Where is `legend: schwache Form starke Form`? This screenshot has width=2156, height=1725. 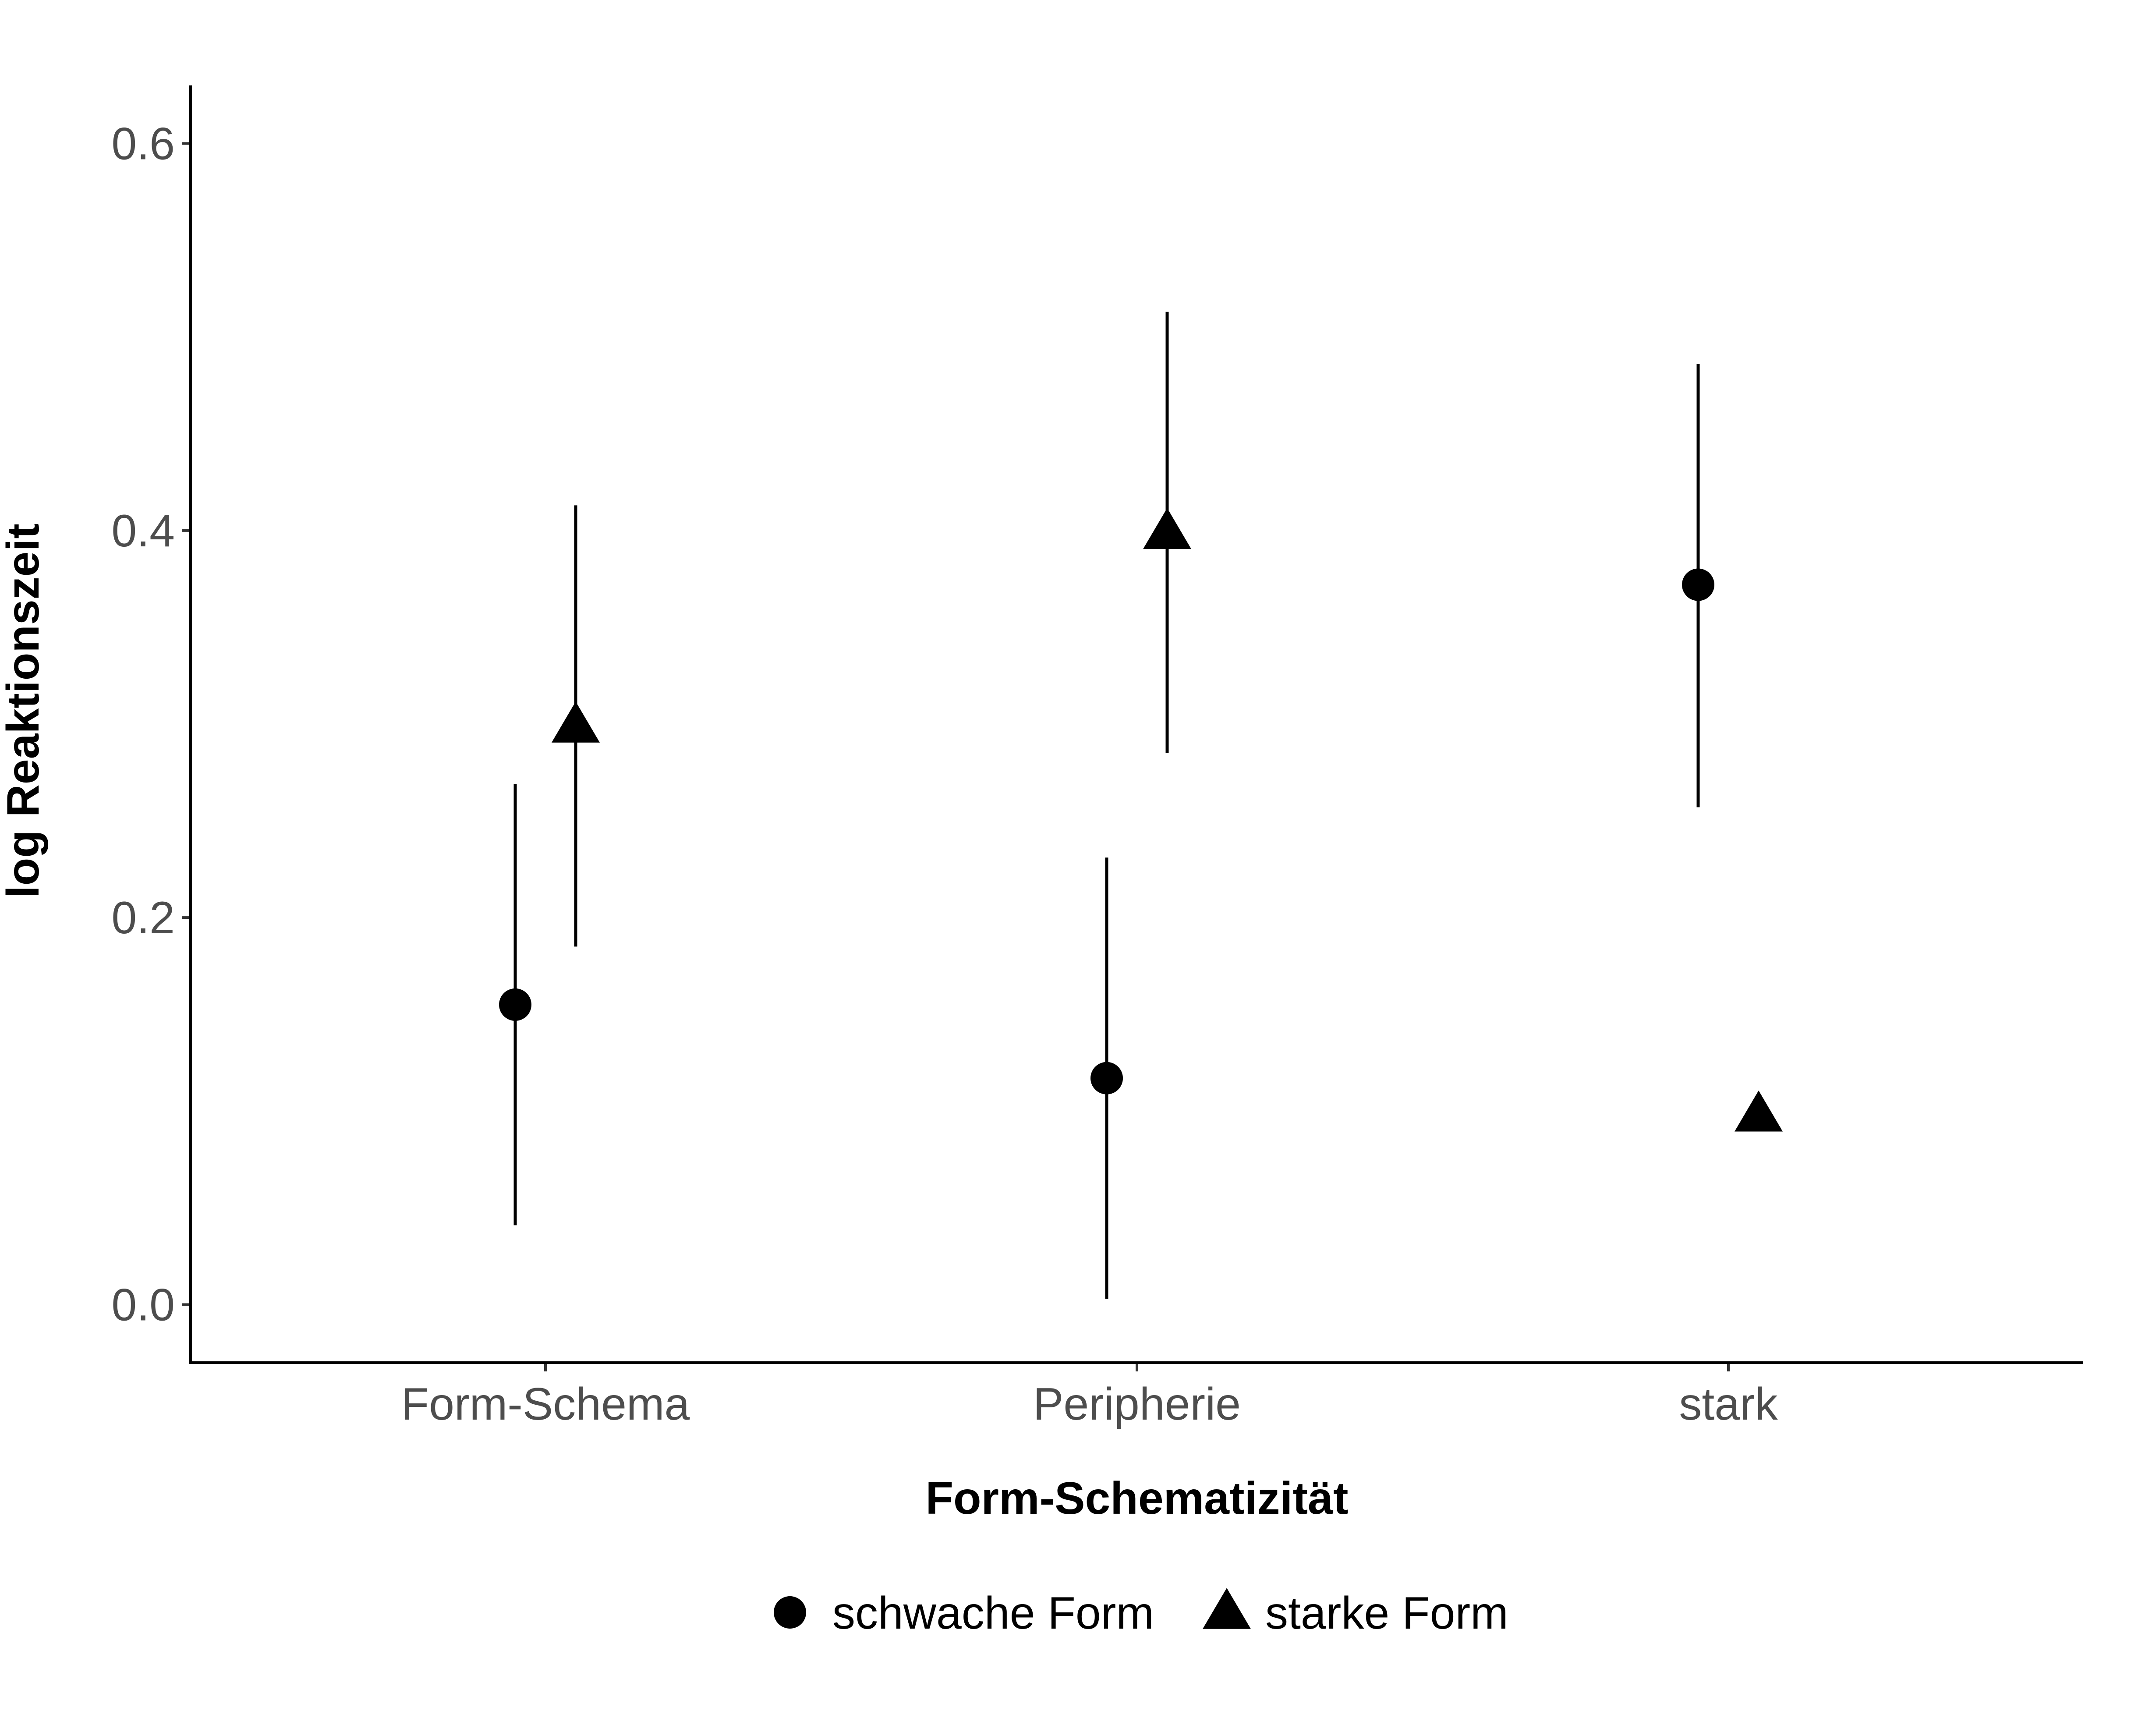 legend: schwache Form starke Form is located at coordinates (1141, 1613).